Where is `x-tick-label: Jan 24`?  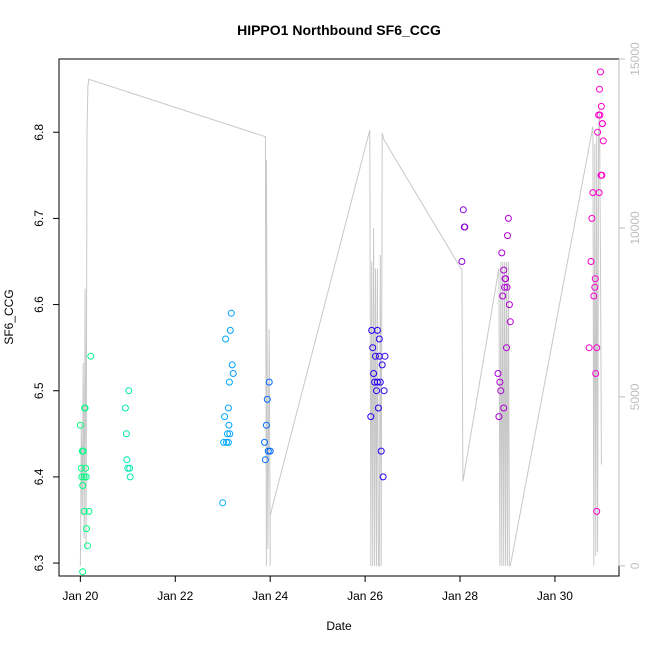
x-tick-label: Jan 24 is located at coordinates (270, 596).